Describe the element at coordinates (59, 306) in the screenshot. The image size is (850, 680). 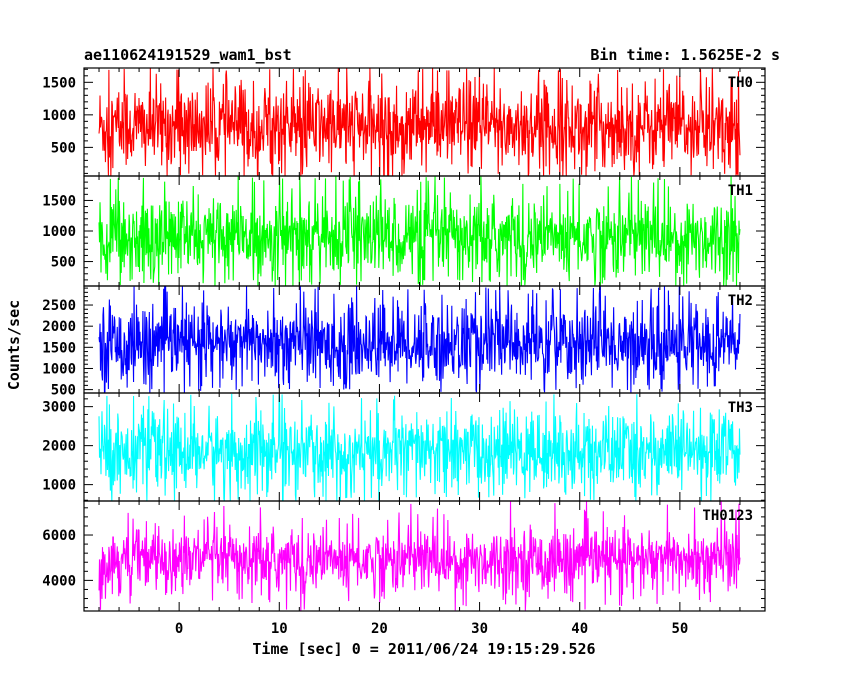
I see `y-tick-label: 2500` at that location.